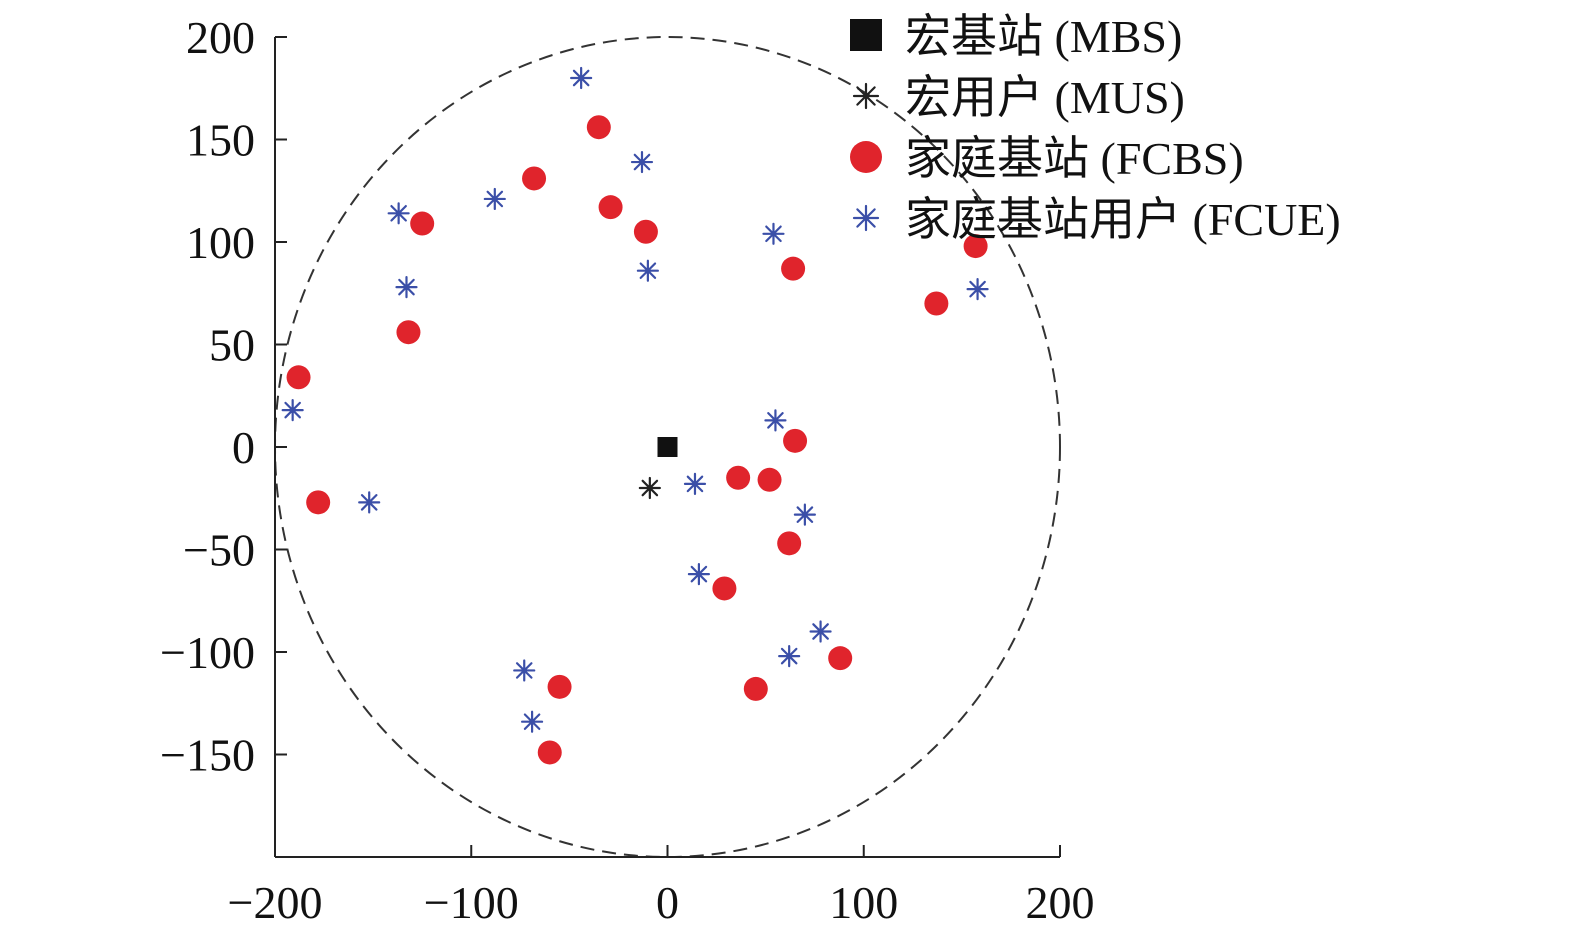 Image resolution: width=1575 pixels, height=943 pixels. What do you see at coordinates (667, 902) in the screenshot?
I see `x-tick-label: 0` at bounding box center [667, 902].